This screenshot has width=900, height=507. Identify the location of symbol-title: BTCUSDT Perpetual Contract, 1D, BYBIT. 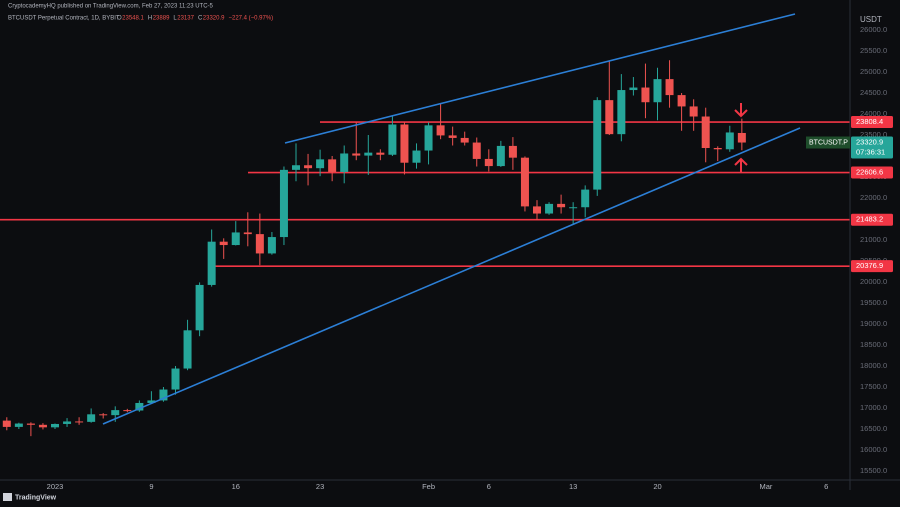
(64, 19).